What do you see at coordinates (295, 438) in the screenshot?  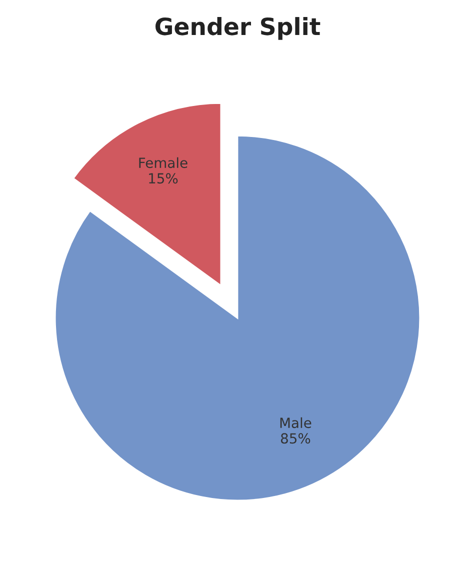 I see `data-label: 85%` at bounding box center [295, 438].